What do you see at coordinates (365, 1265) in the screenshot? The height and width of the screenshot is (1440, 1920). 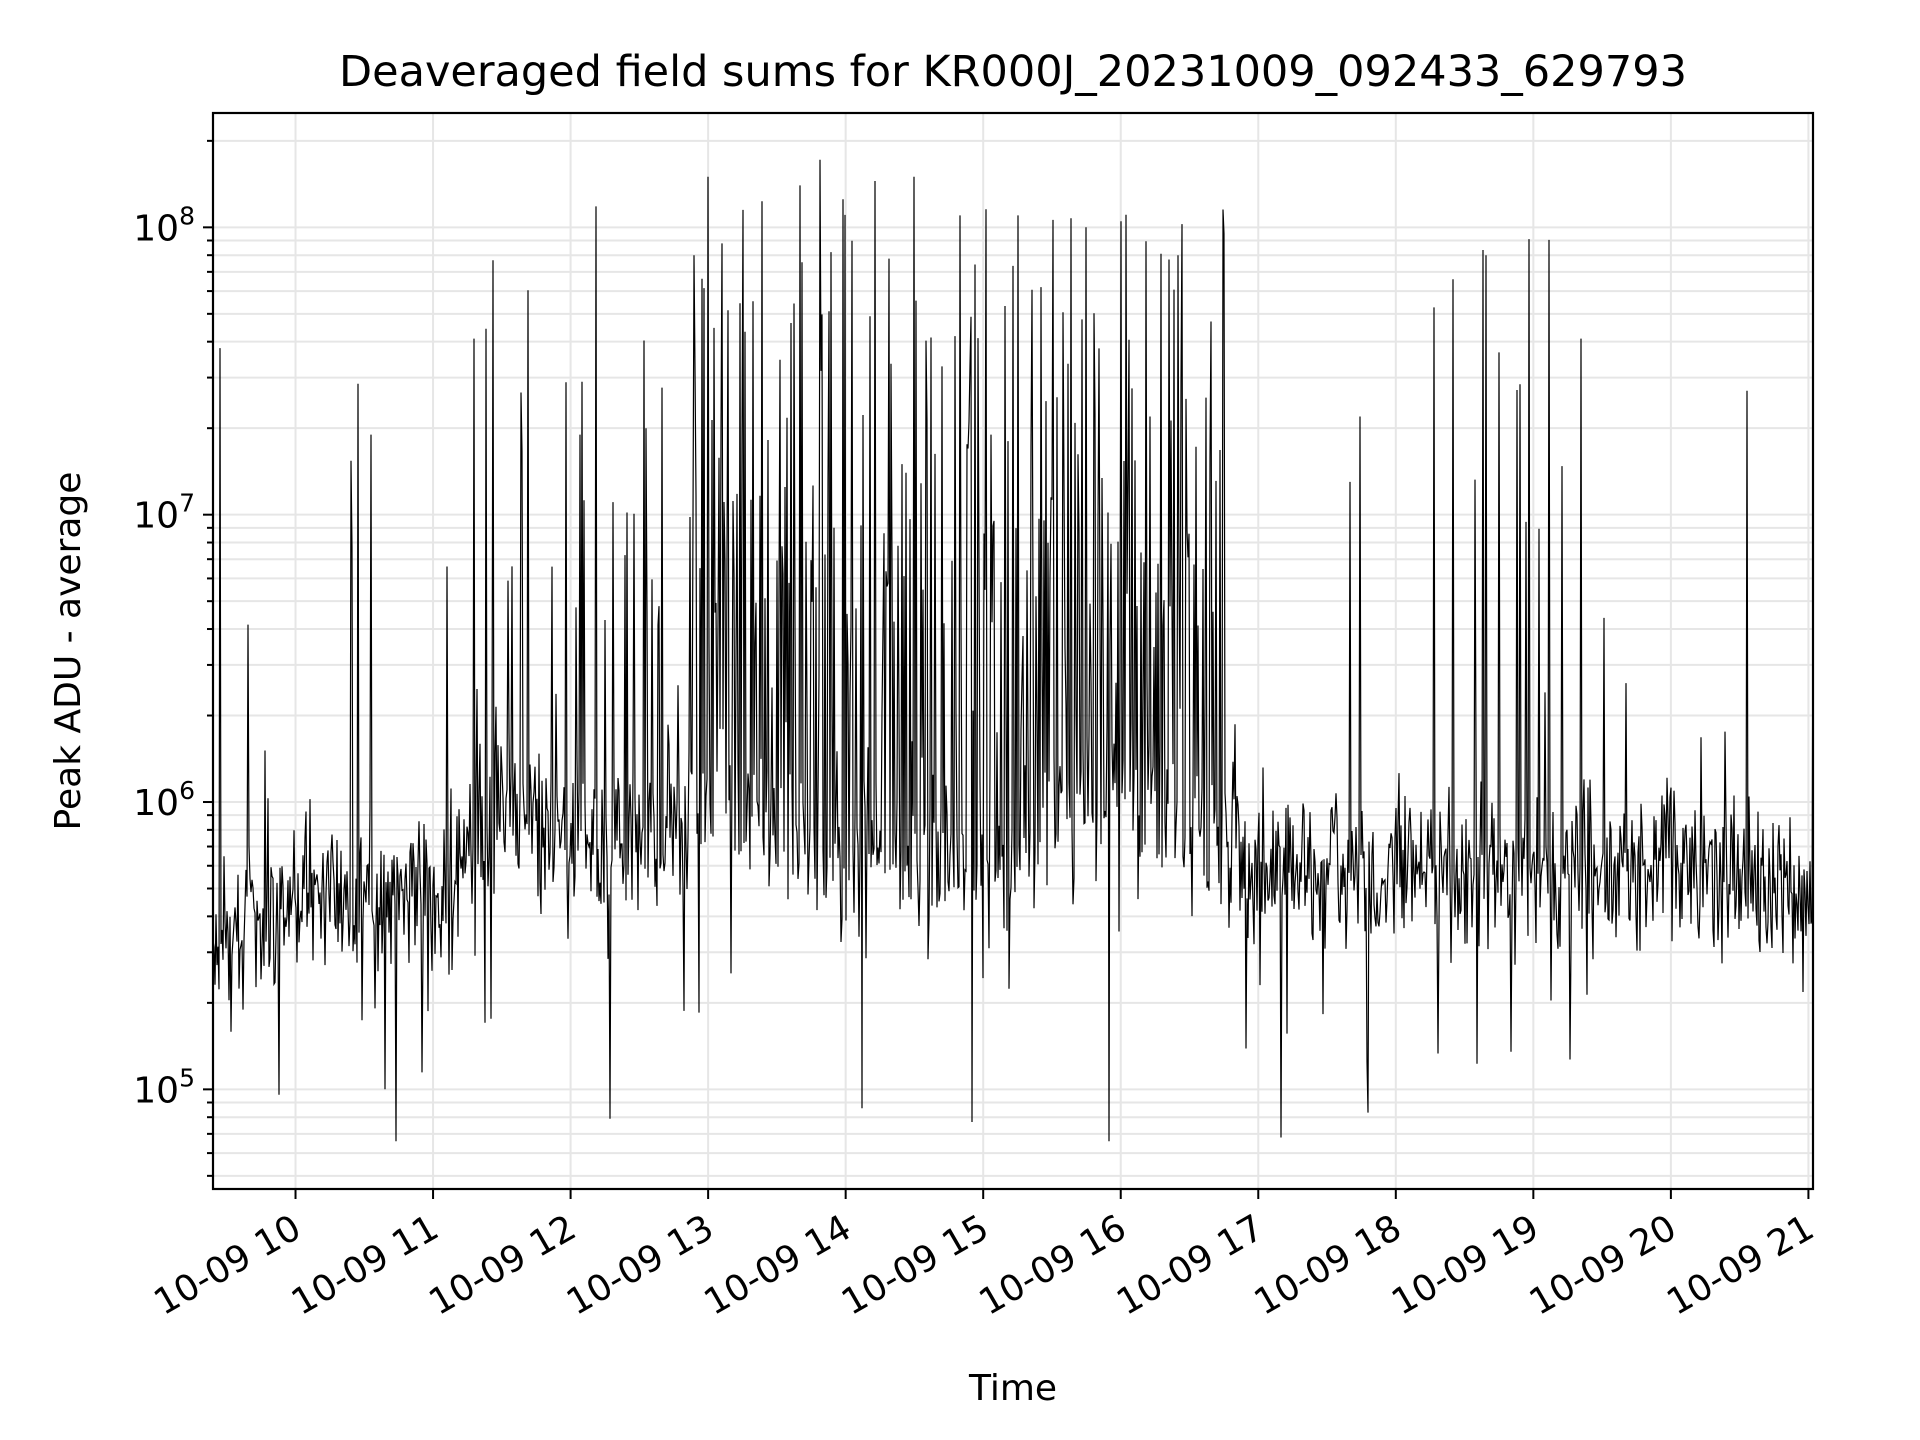 I see `x-tick-label: 10-09 11` at bounding box center [365, 1265].